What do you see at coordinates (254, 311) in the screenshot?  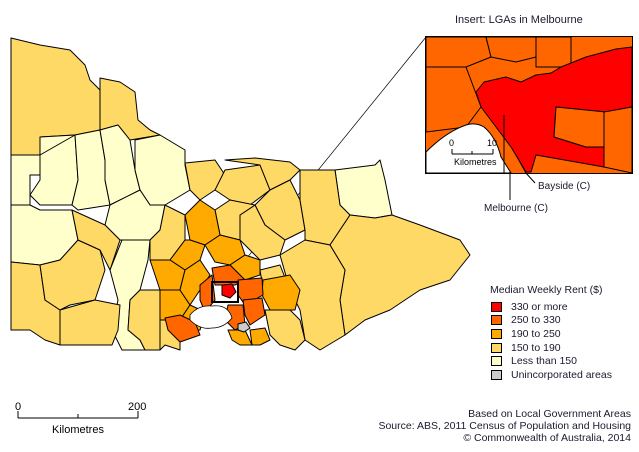 I see `lga-cardinia` at bounding box center [254, 311].